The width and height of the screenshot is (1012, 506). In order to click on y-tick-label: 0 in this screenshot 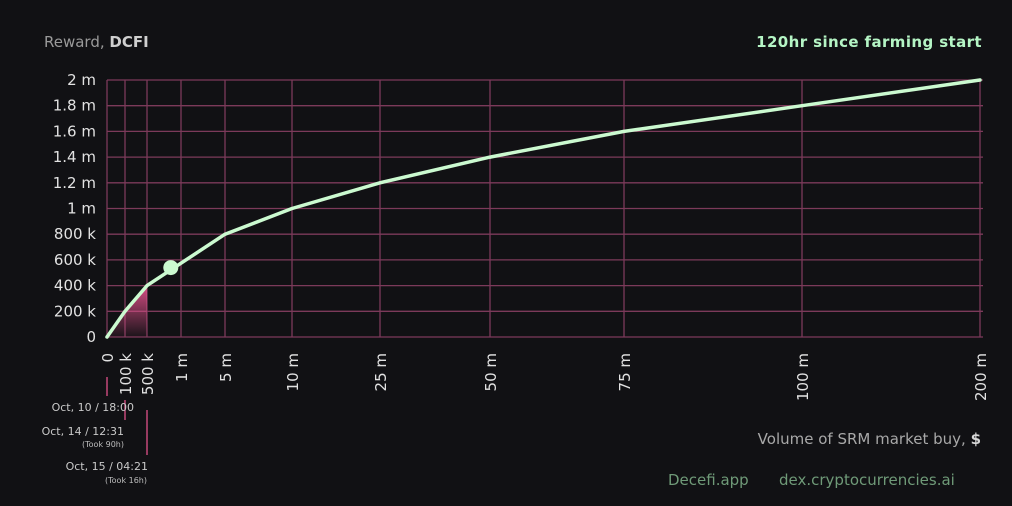, I will do `click(91, 337)`.